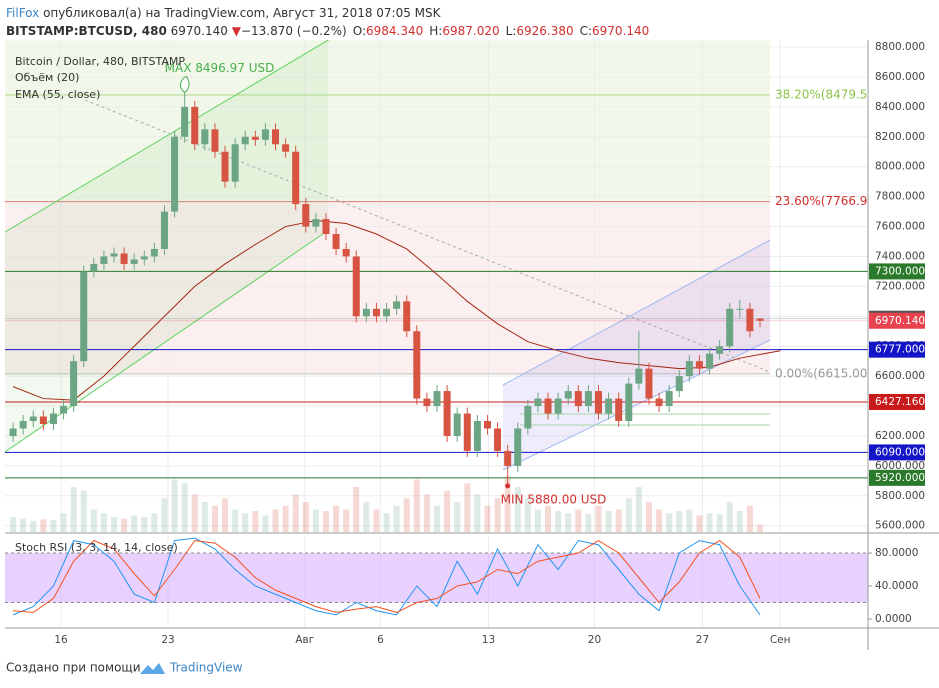  I want to click on author: FilFox, so click(22, 13).